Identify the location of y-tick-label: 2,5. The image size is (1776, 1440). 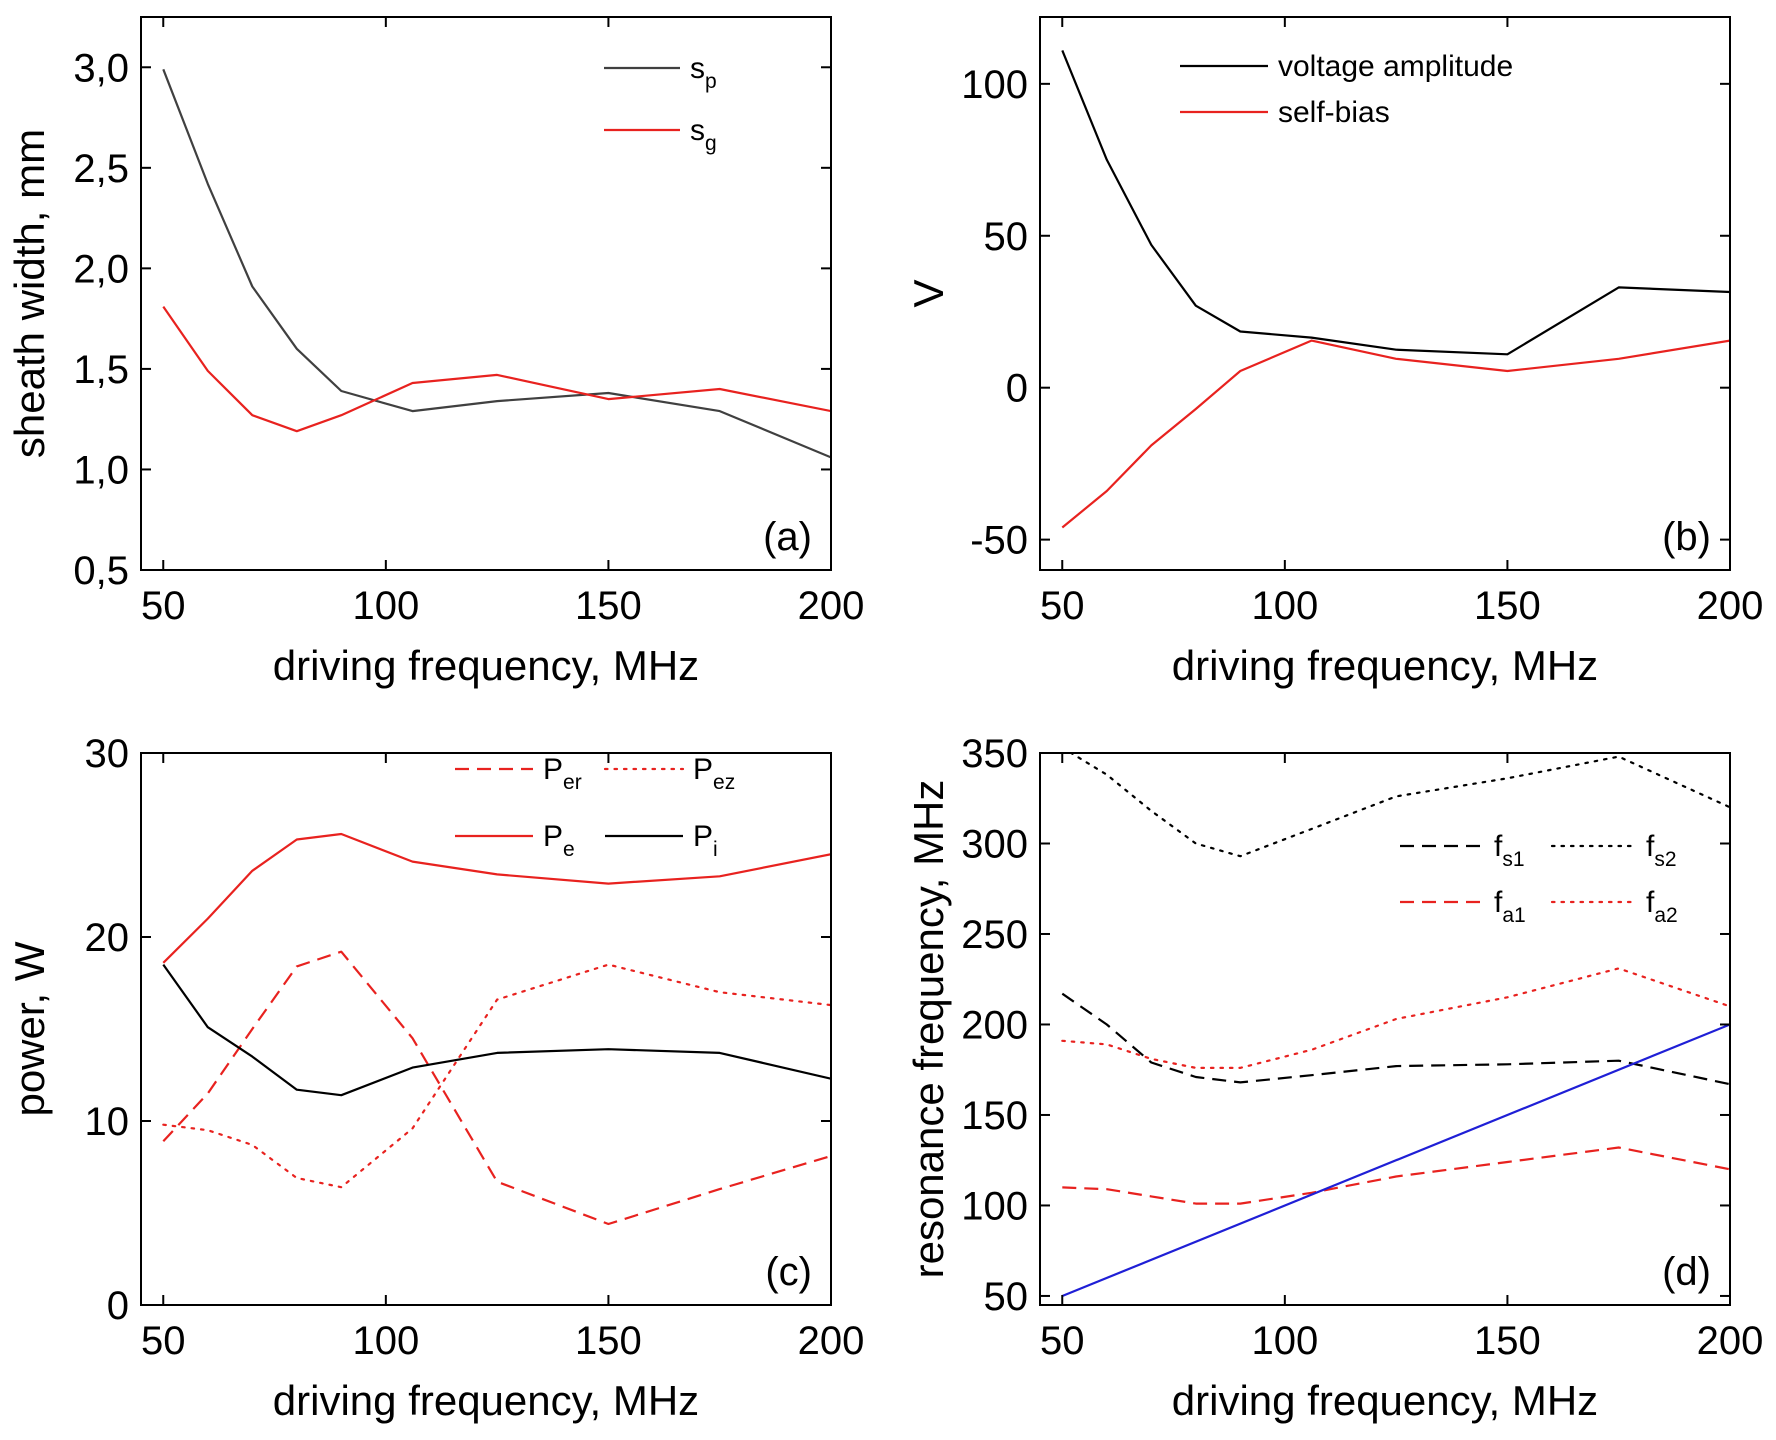
(101, 169).